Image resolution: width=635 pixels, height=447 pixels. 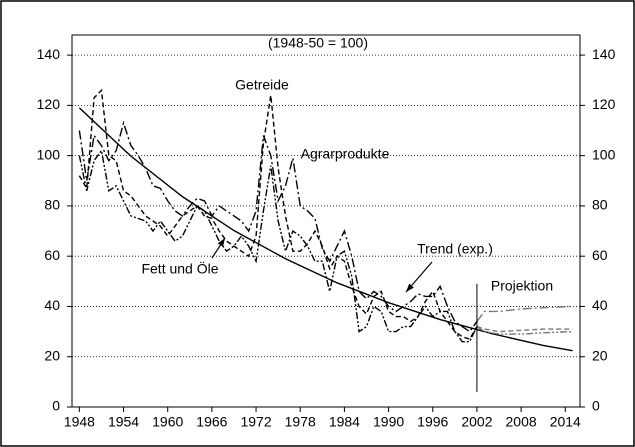 What do you see at coordinates (211, 422) in the screenshot?
I see `x-tick-label: 1966` at bounding box center [211, 422].